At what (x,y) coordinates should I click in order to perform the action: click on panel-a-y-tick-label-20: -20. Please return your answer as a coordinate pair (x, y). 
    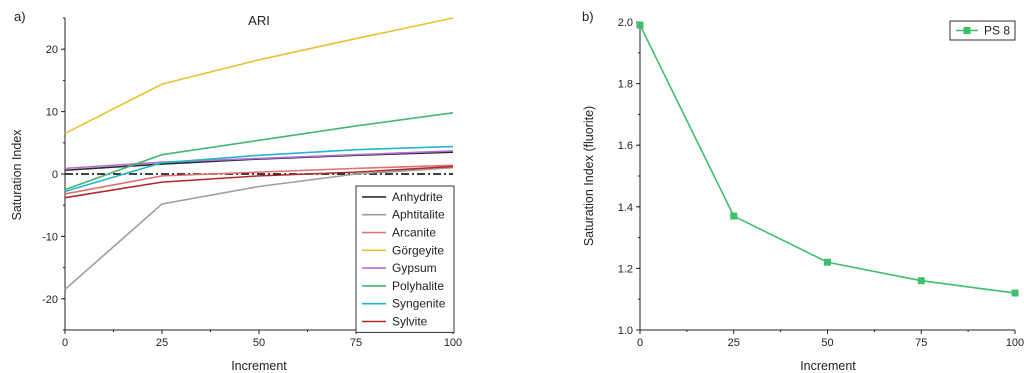
    Looking at the image, I should click on (50, 300).